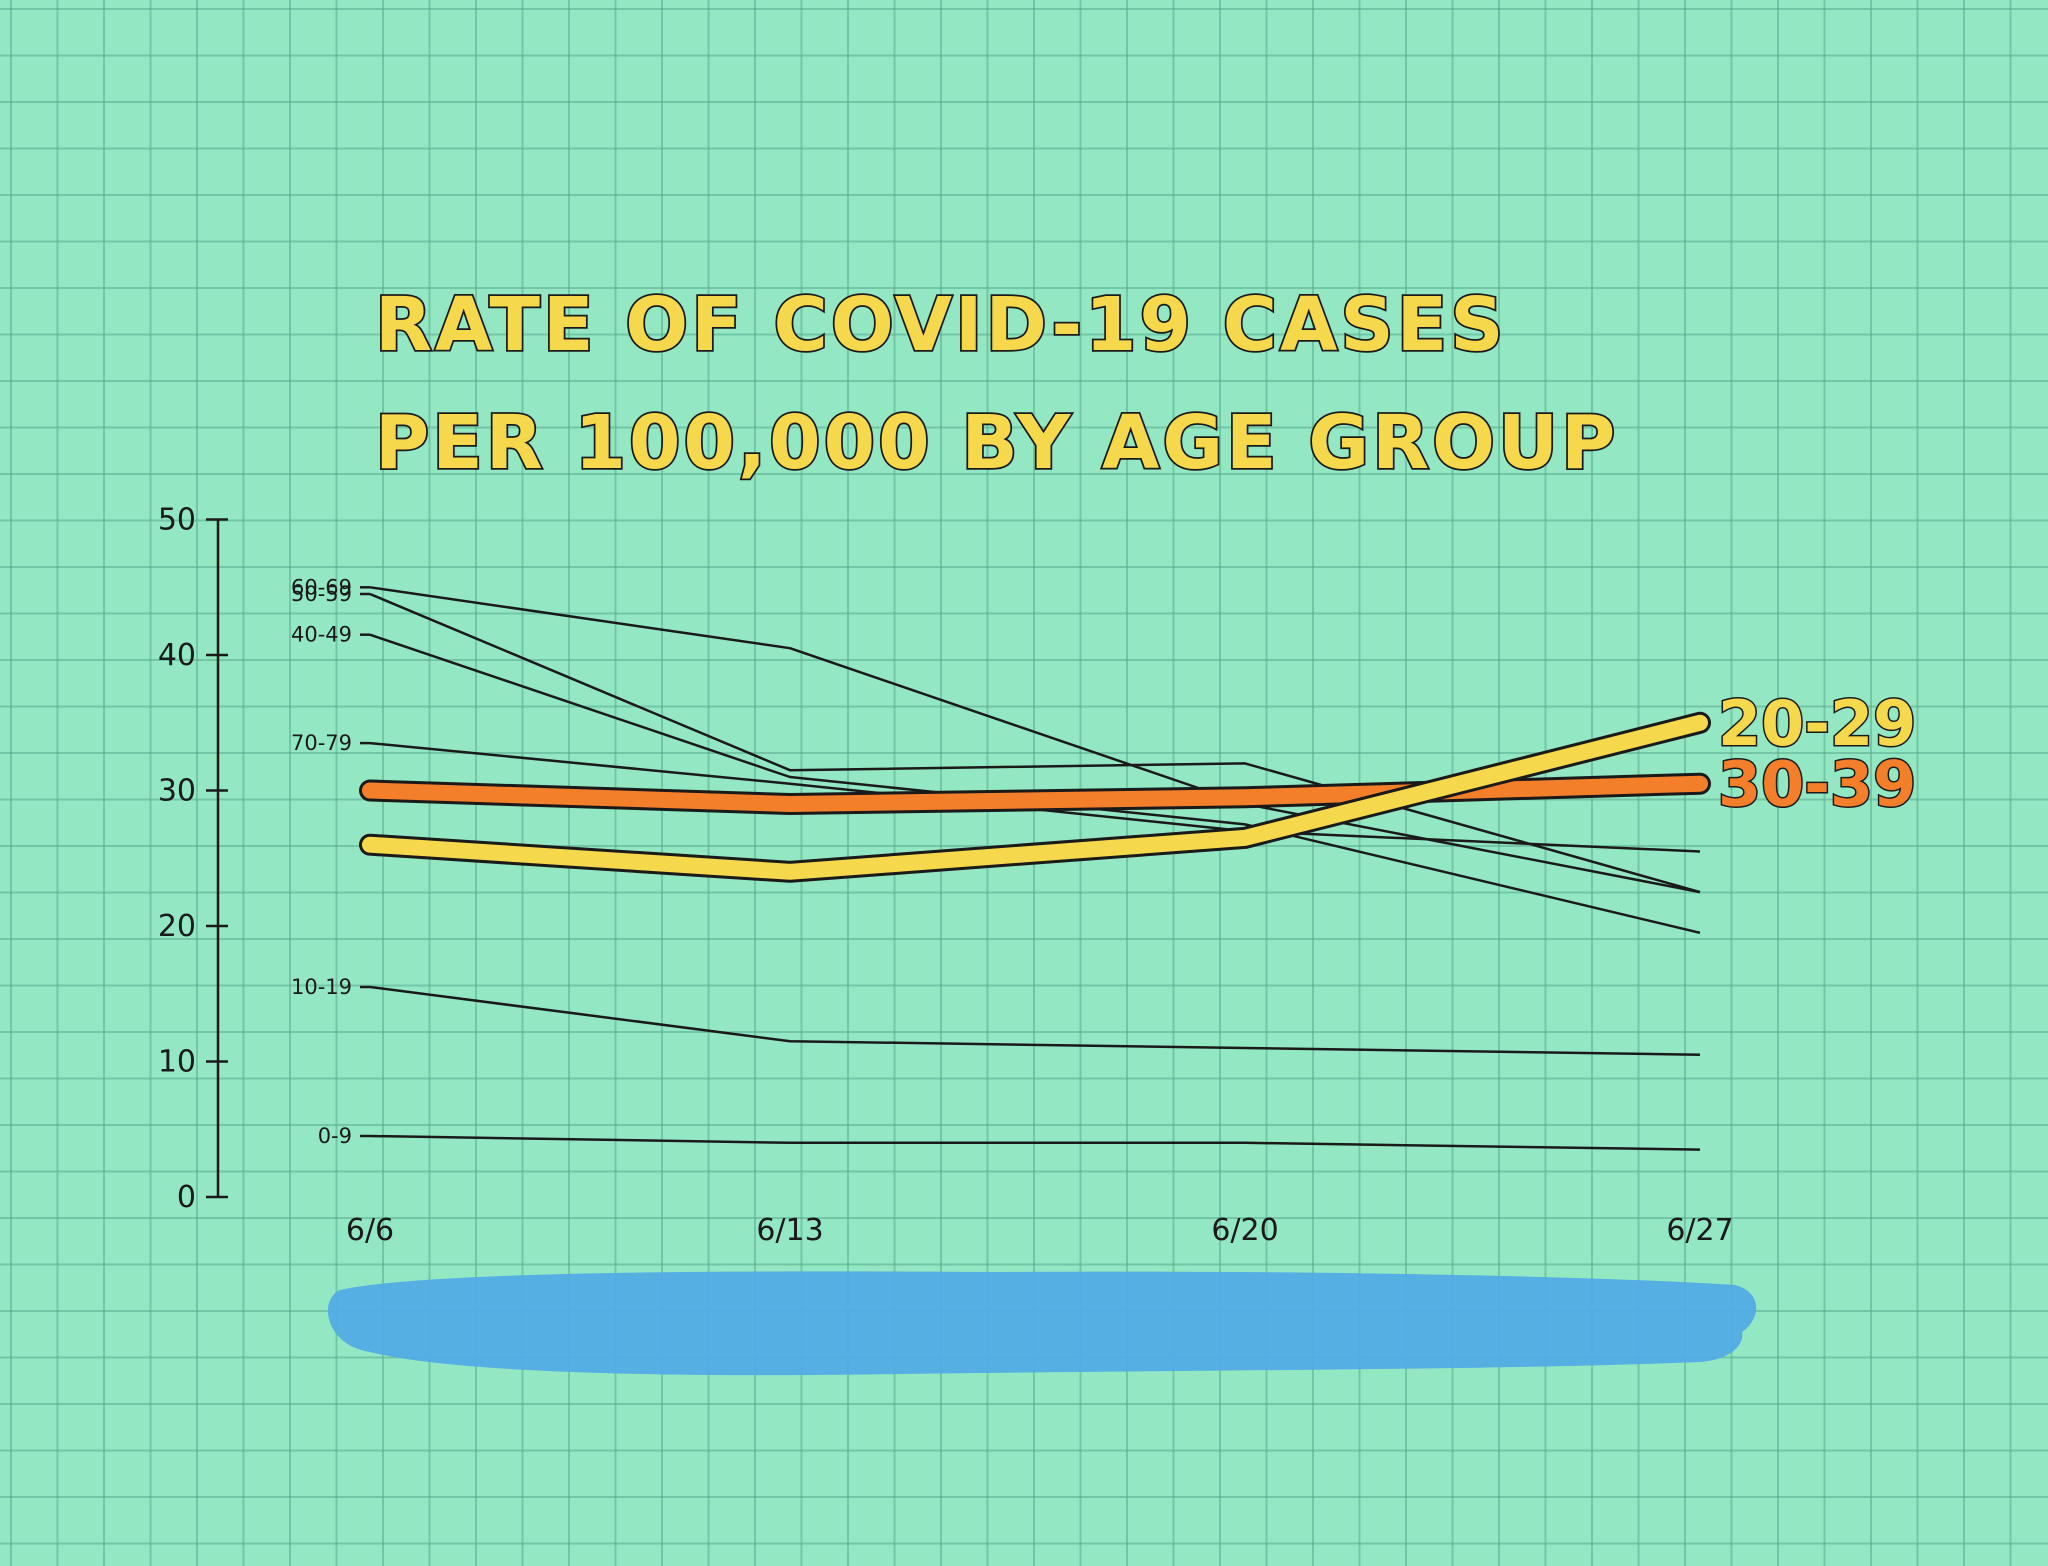 The image size is (2048, 1566). What do you see at coordinates (1244, 1230) in the screenshot?
I see `x-tick-label: 6/20` at bounding box center [1244, 1230].